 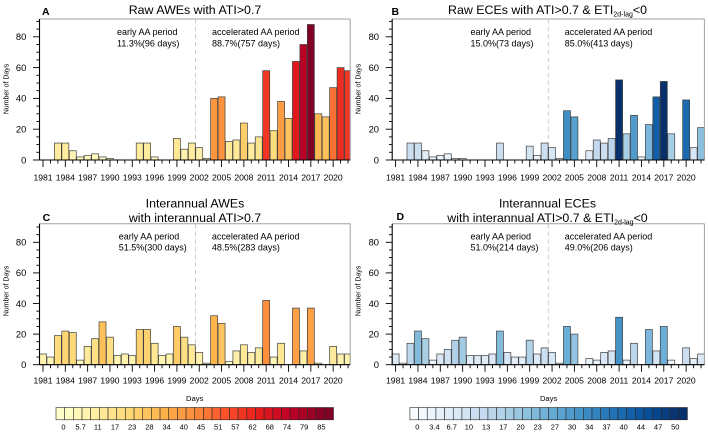 What do you see at coordinates (417, 381) in the screenshot?
I see `svg-text: 1984` at bounding box center [417, 381].